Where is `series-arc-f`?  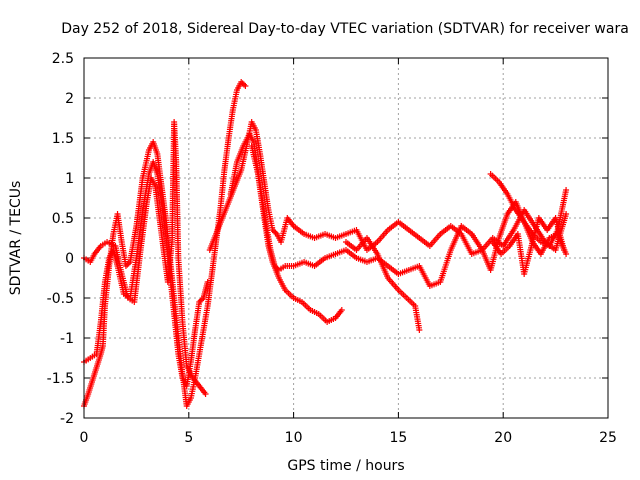
series-arc-f is located at coordinates (296, 234).